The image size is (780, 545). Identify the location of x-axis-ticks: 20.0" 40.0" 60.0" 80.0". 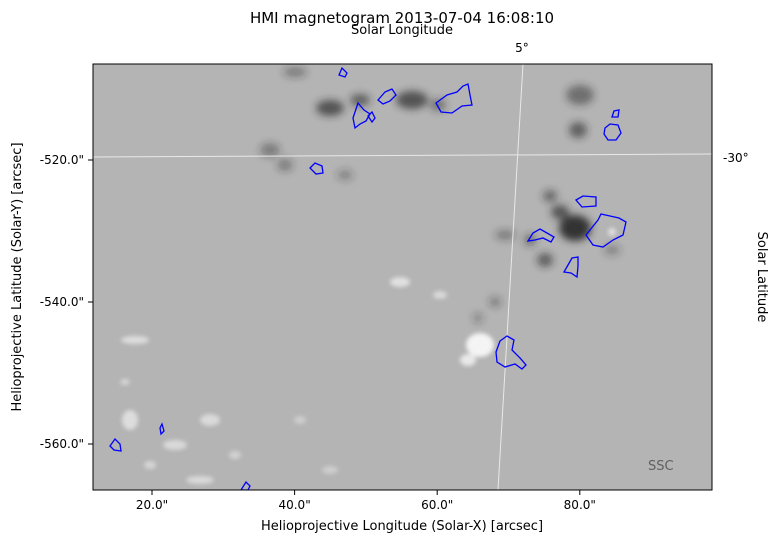
(366, 501).